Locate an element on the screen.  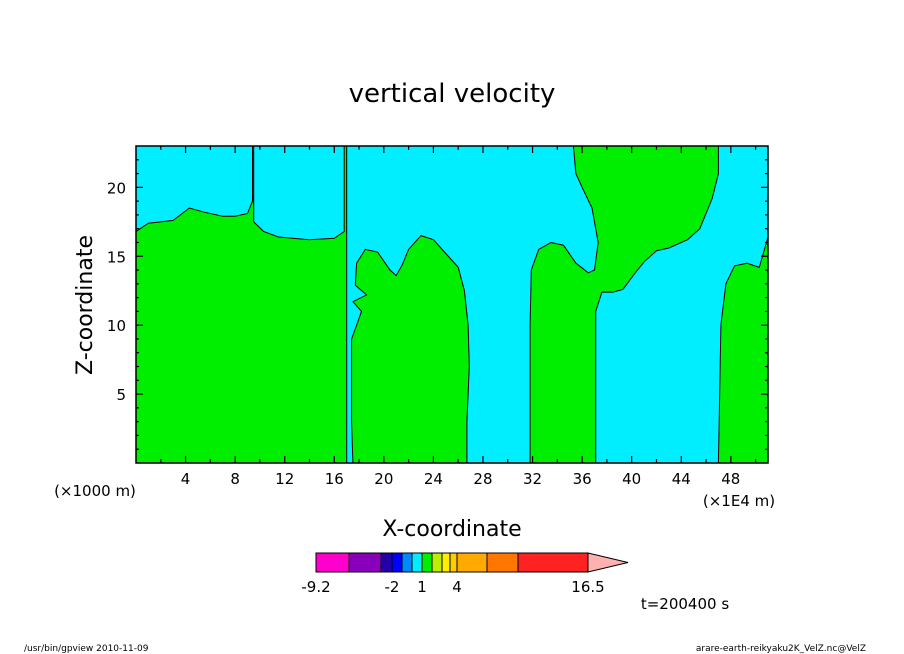
x-unit-left: (×1000 m) is located at coordinates (95, 491).